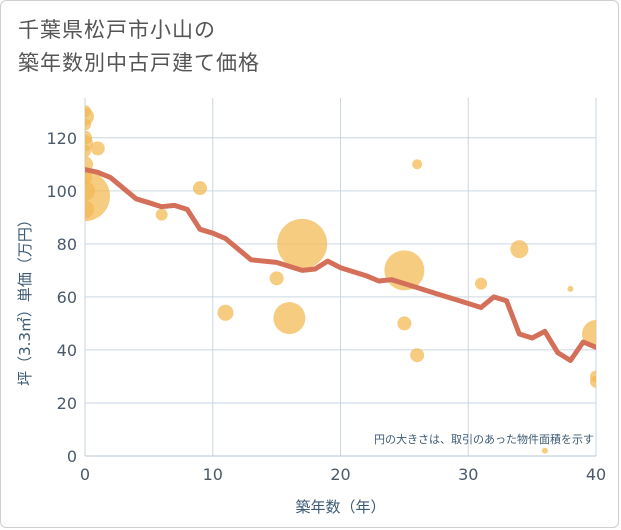  Describe the element at coordinates (72, 456) in the screenshot. I see `y-tick-label: 0` at that location.